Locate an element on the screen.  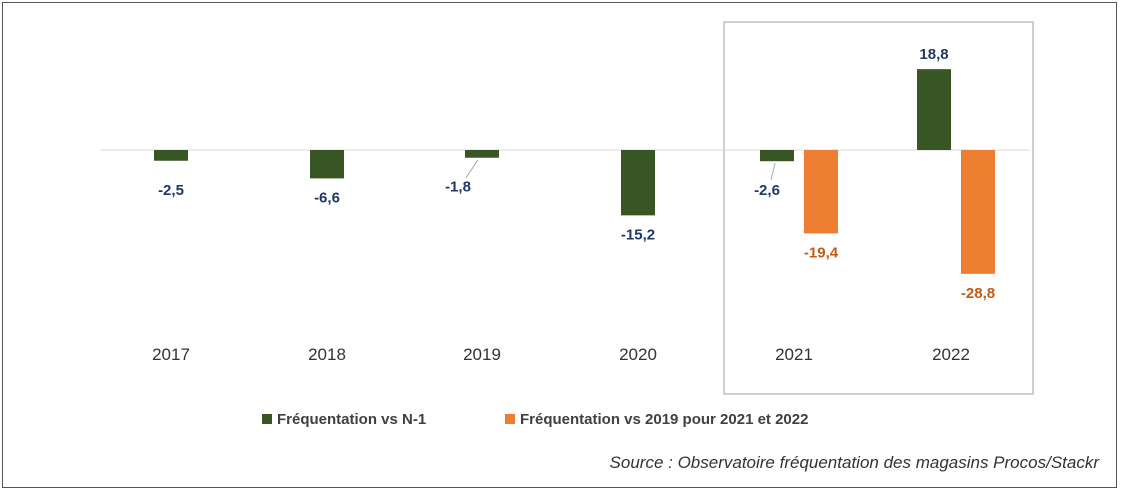
leader-line-2021 is located at coordinates (773, 172).